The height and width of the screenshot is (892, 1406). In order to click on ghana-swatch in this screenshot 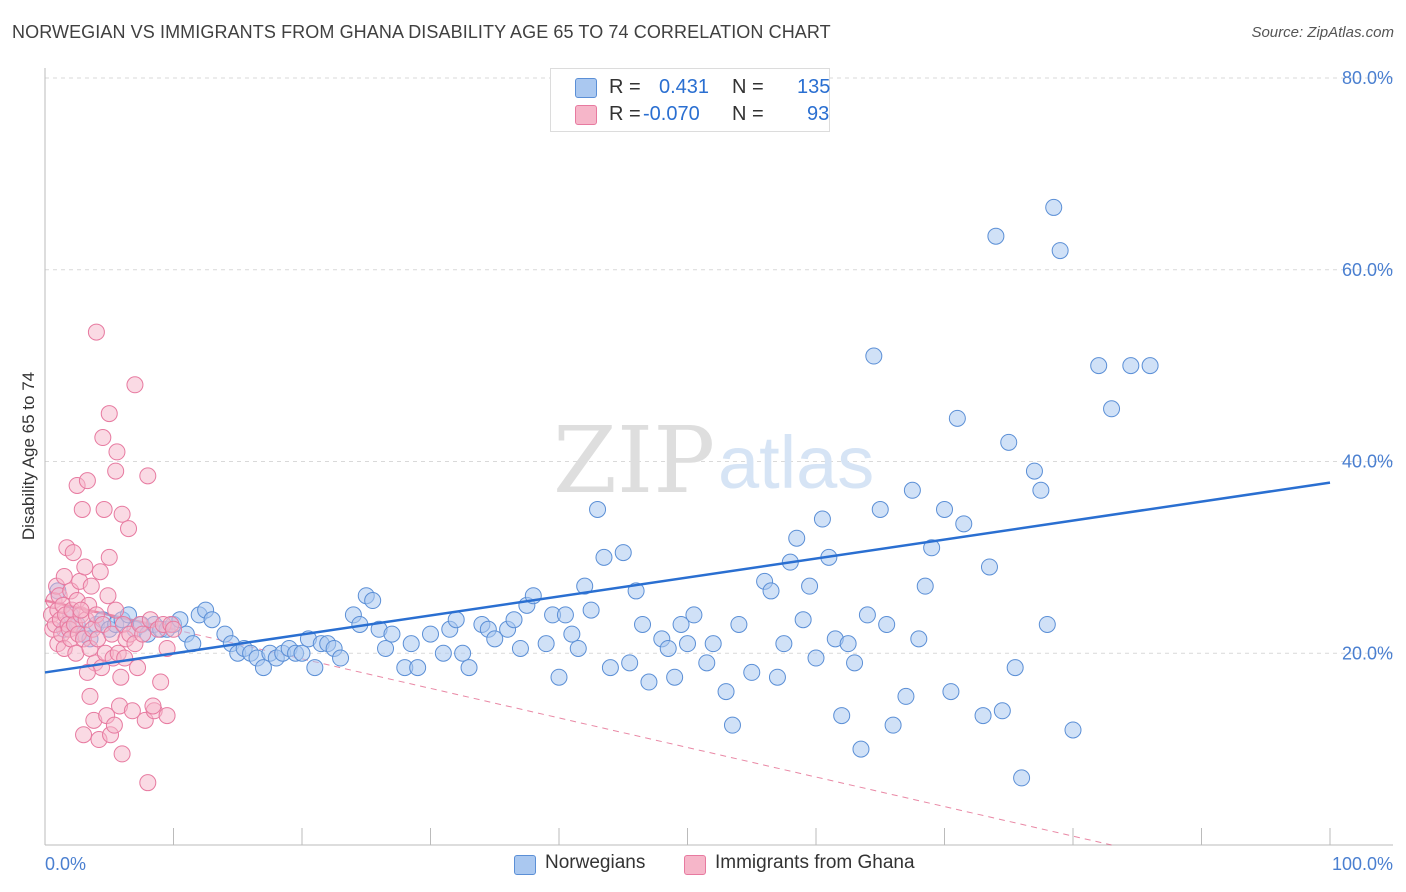, I will do `click(586, 115)`.